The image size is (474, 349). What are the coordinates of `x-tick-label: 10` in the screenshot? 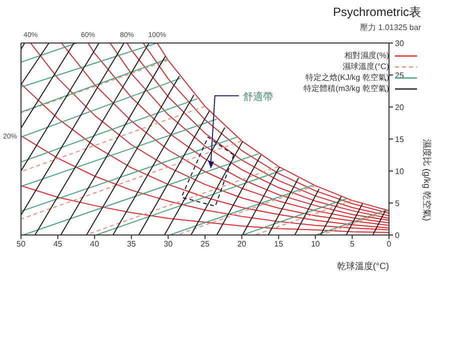 It's located at (315, 244).